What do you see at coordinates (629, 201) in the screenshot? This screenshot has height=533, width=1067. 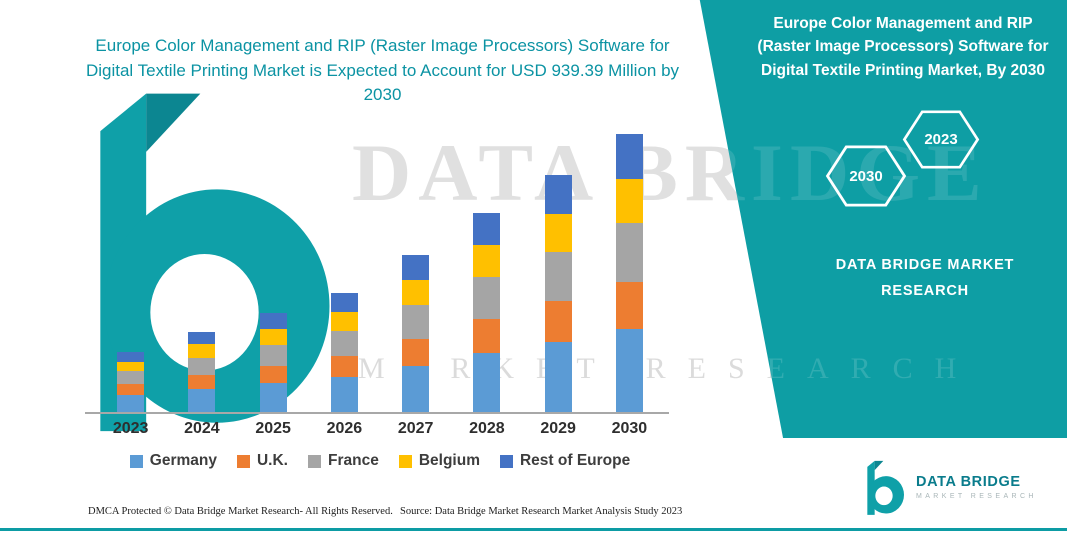 I see `bar-segment-belgium-2030` at bounding box center [629, 201].